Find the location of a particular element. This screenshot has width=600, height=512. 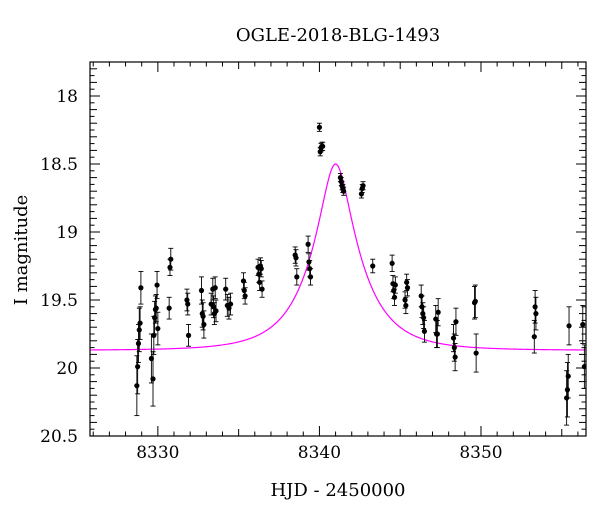

x-tick-label: 8340 is located at coordinates (319, 453).